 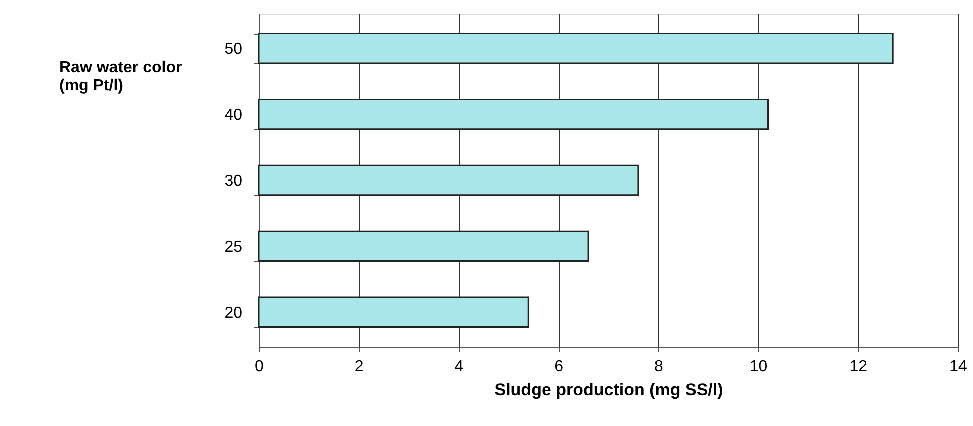 What do you see at coordinates (233, 181) in the screenshot?
I see `y-tick-label: 30` at bounding box center [233, 181].